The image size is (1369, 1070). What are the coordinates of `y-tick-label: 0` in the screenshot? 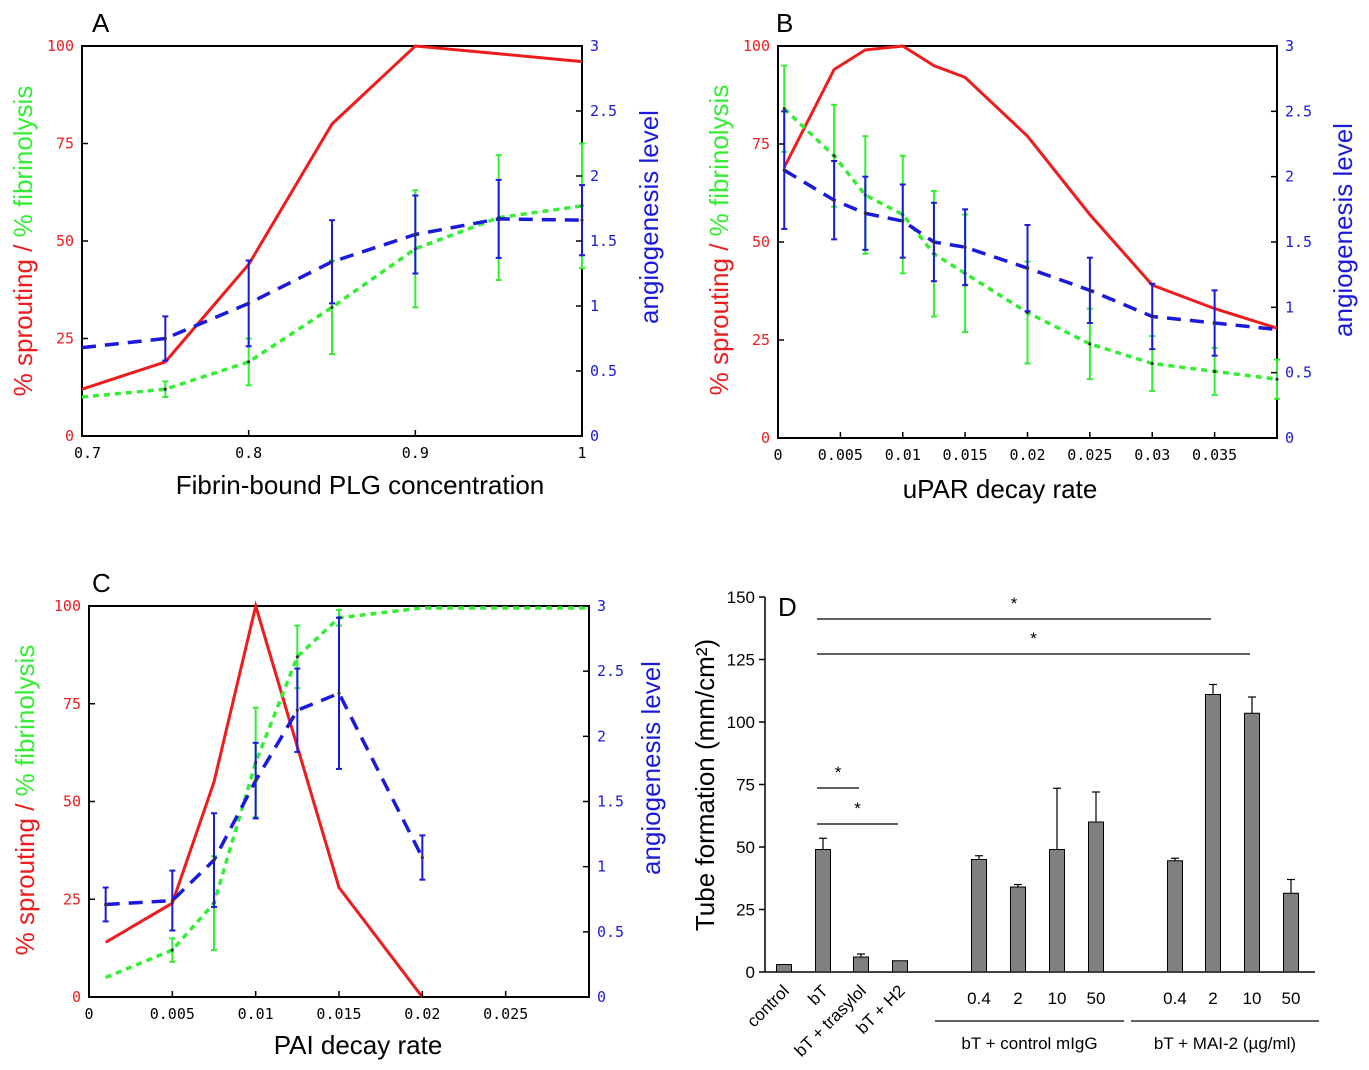 It's located at (750, 972).